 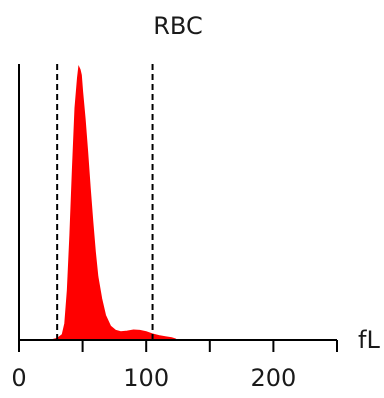 I want to click on x-tick-label-0: 0, so click(x=18, y=378).